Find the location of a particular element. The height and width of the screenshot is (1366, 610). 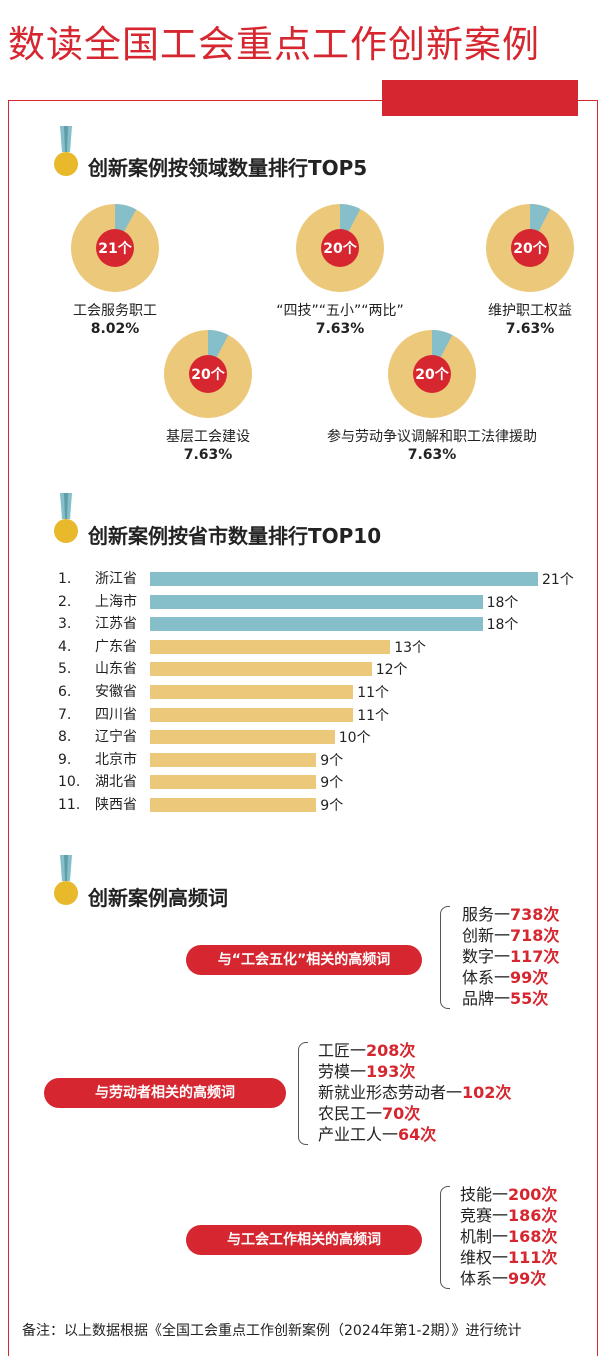

page-title: 数读全国工会重点工作创新案例 is located at coordinates (274, 44).